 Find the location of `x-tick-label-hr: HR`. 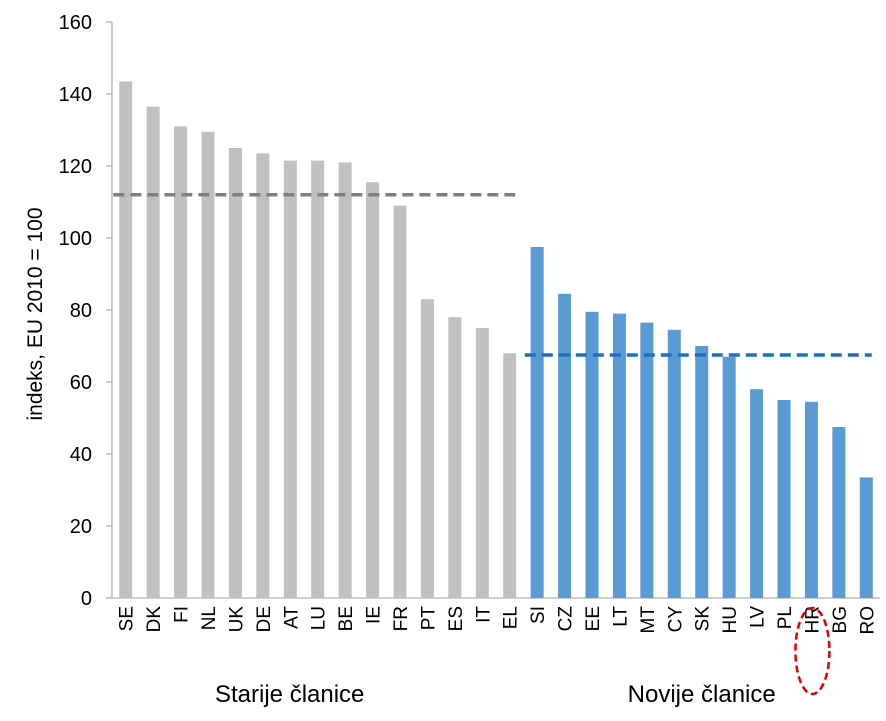

x-tick-label-hr: HR is located at coordinates (812, 619).